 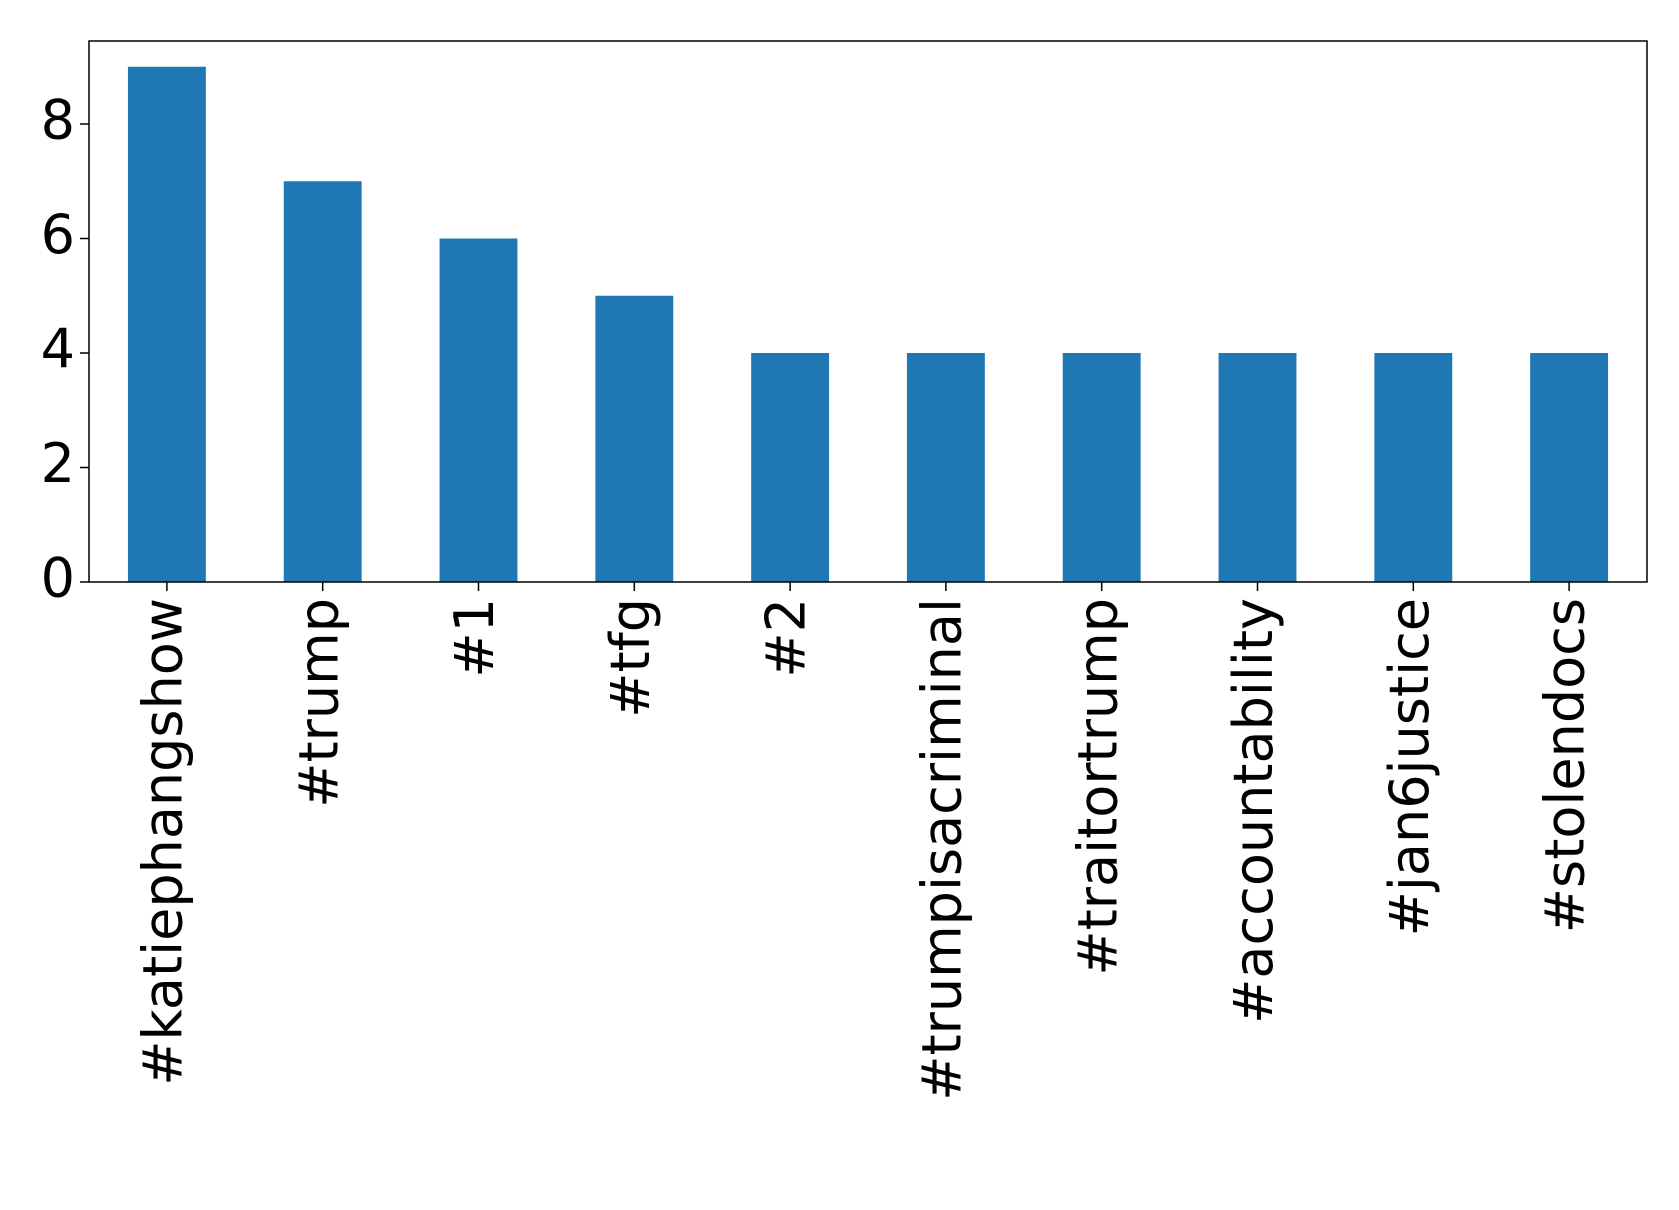 I want to click on y-tick-label: 2, so click(x=58, y=463).